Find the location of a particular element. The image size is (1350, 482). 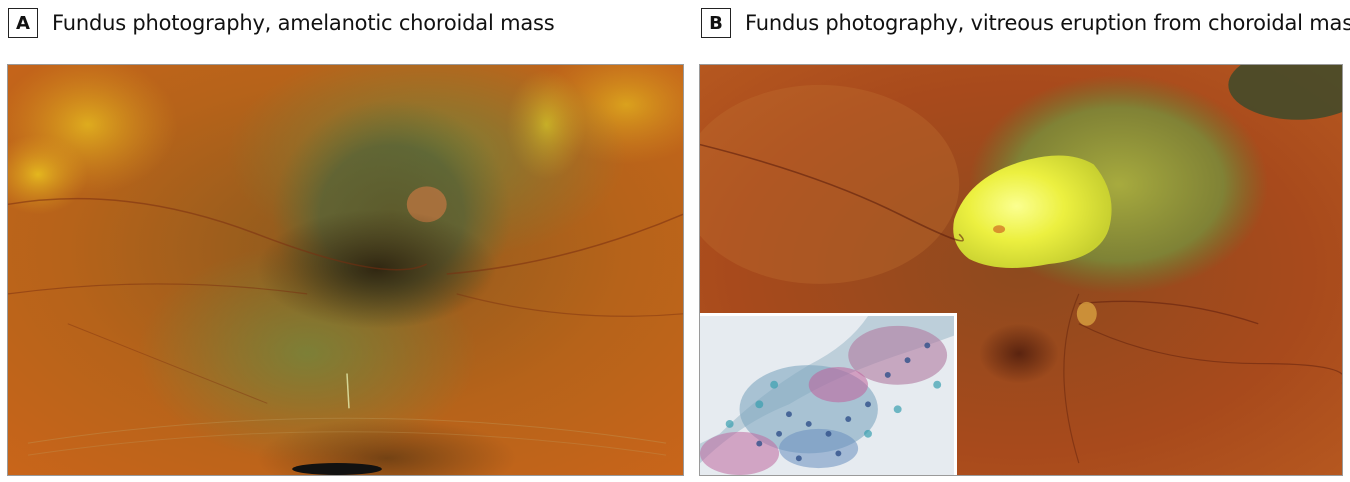

panel-b-letter-label: B is located at coordinates (716, 23).